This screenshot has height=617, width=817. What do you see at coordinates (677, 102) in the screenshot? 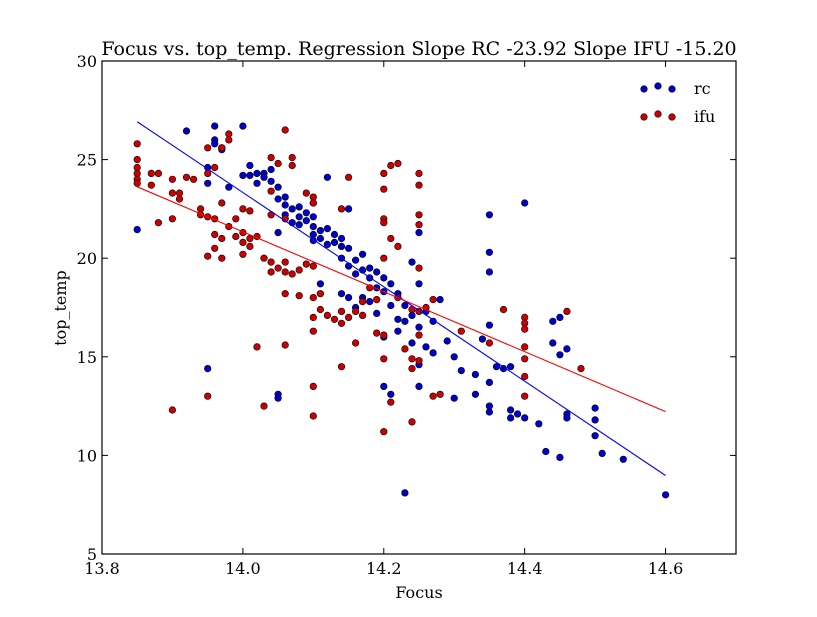
I see `legend: rc ifu` at bounding box center [677, 102].